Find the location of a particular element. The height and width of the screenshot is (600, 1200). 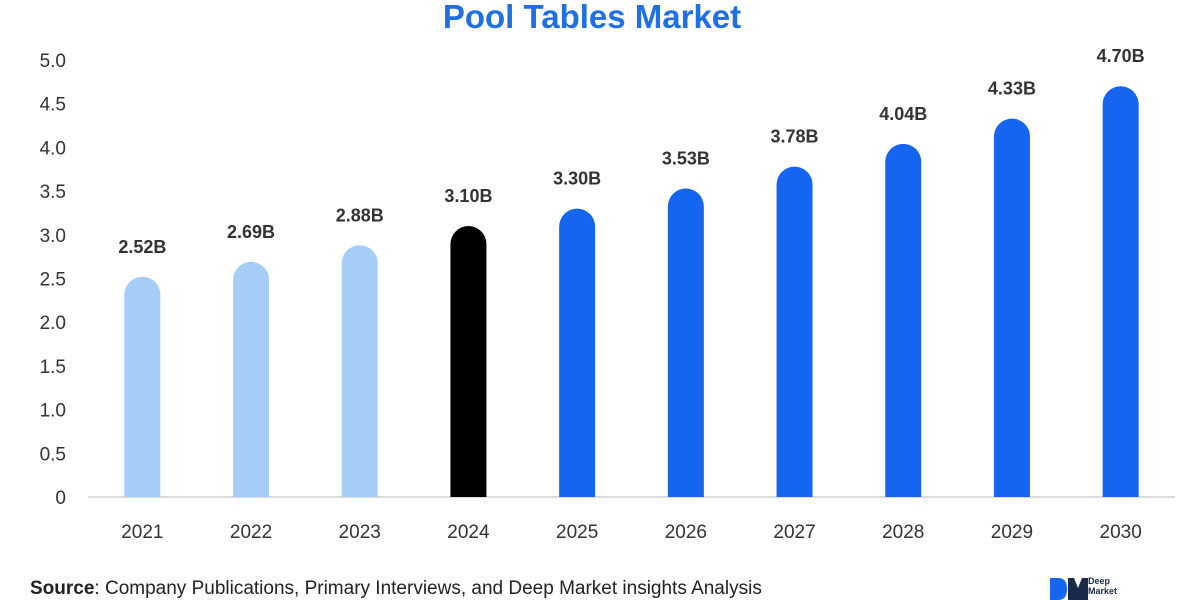

x-tick-label-2022: 2022 is located at coordinates (251, 532).